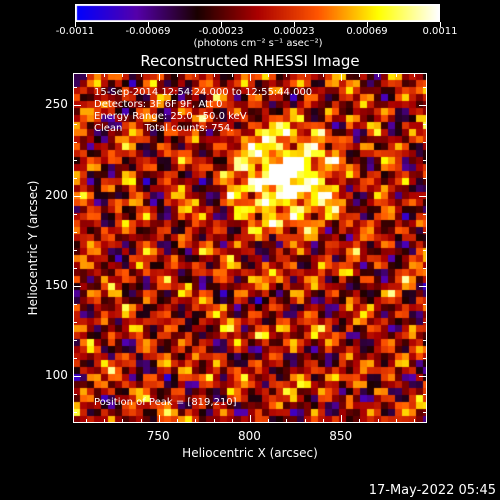 This screenshot has height=500, width=500. What do you see at coordinates (56, 104) in the screenshot?
I see `y-tick-label: 250` at bounding box center [56, 104].